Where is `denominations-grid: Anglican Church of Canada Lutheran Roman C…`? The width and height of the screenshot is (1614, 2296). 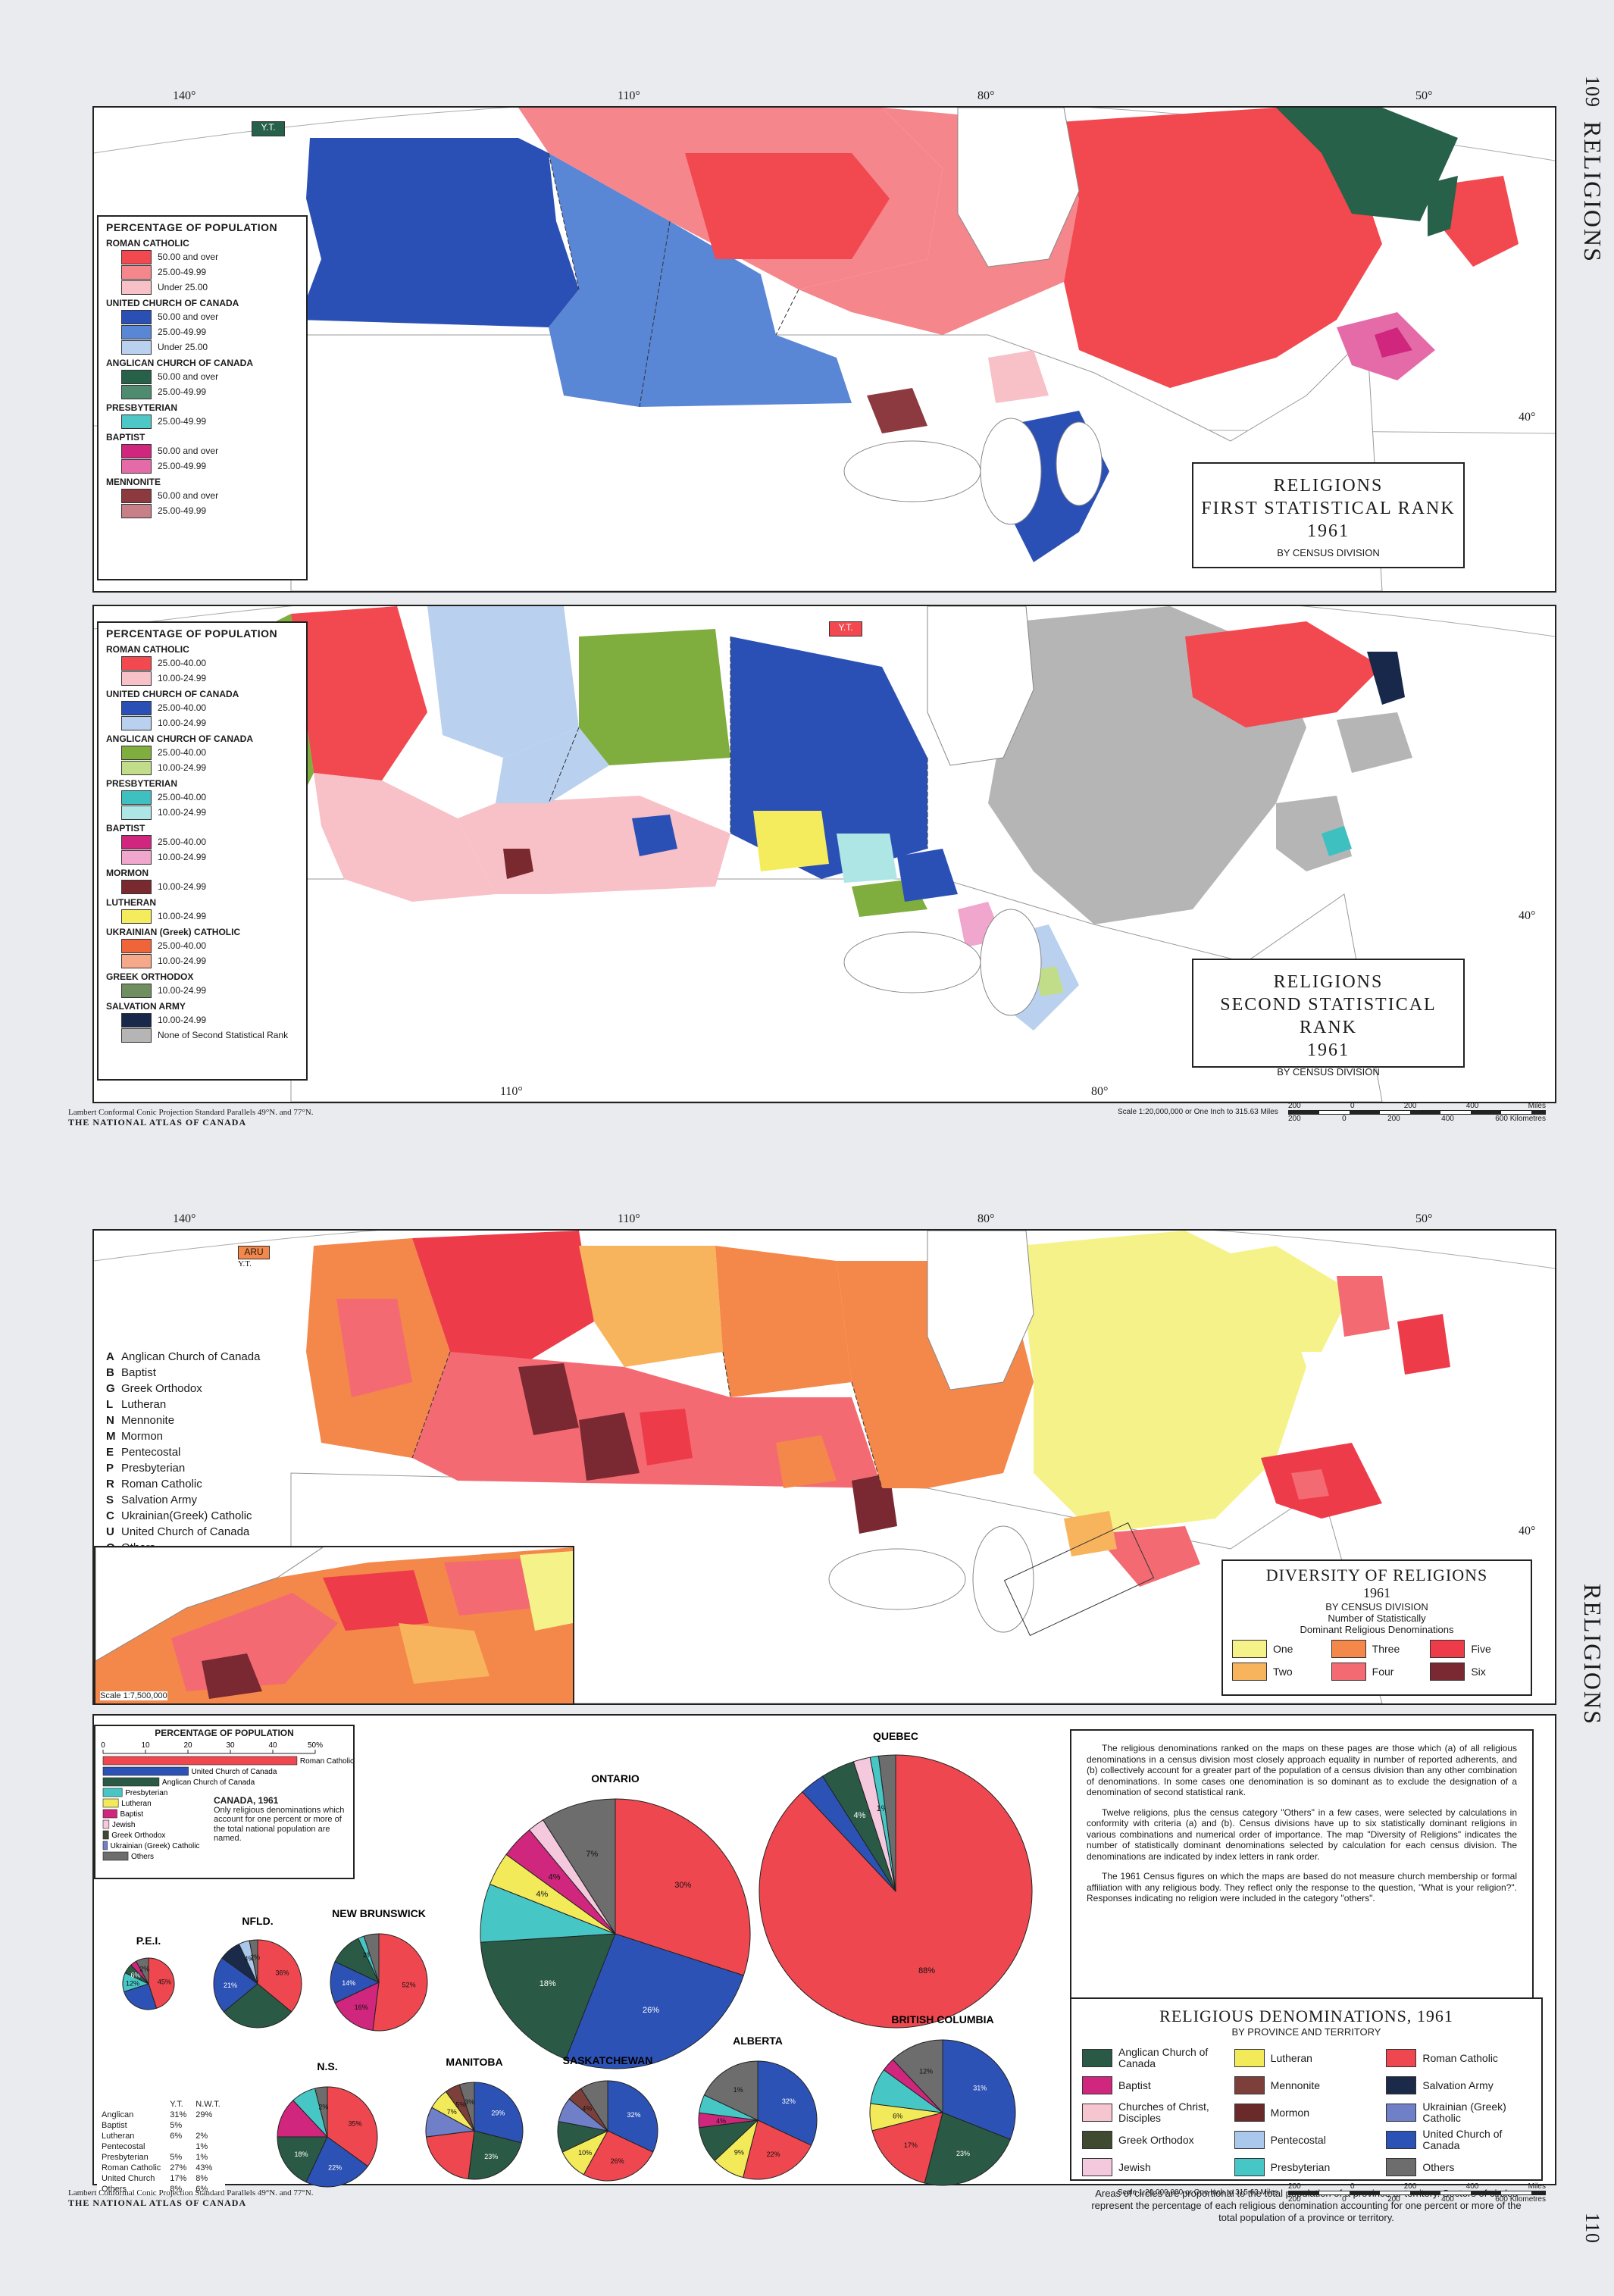
denominations-grid: Anglican Church of Canada Lutheran Roman C… is located at coordinates (1306, 2111).